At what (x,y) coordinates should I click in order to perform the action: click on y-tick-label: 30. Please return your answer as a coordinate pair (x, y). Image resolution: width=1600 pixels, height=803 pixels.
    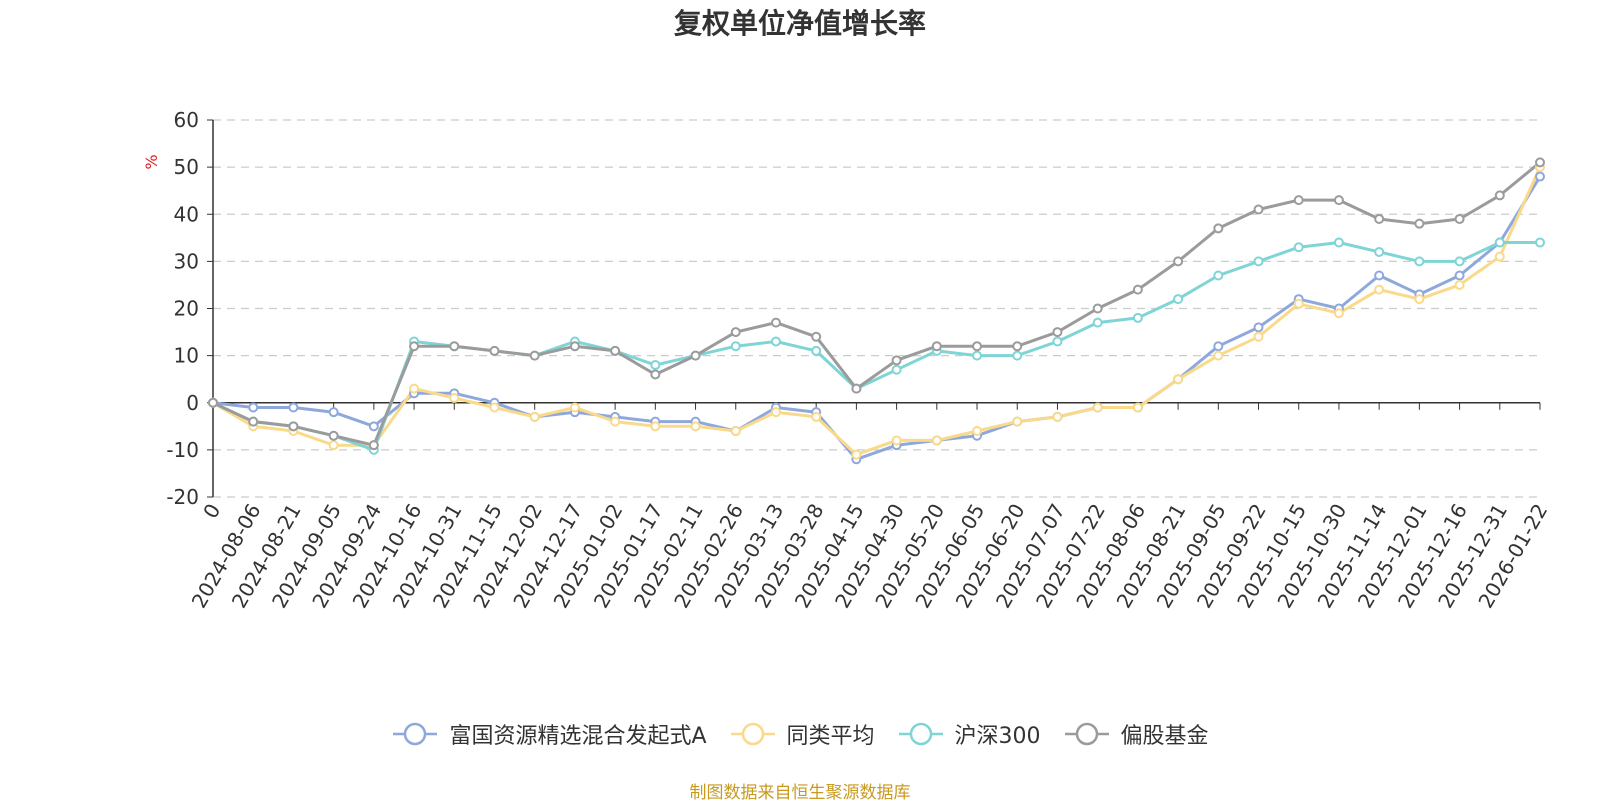
    Looking at the image, I should click on (186, 261).